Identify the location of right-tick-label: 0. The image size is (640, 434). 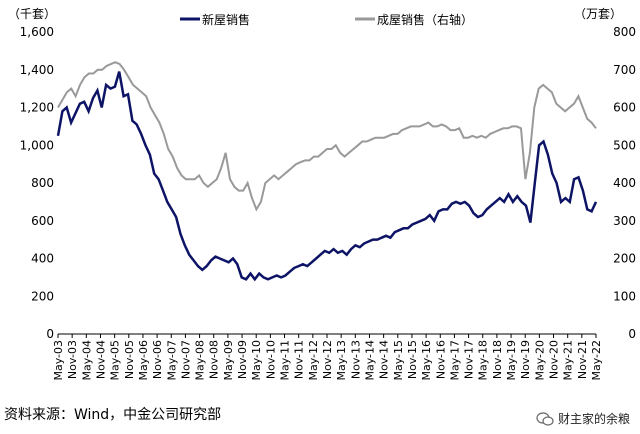
(632, 334).